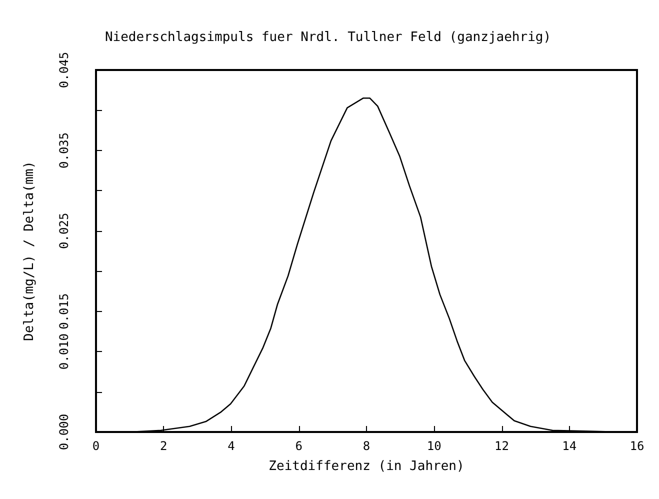 This screenshot has width=659, height=499. I want to click on y-tick-label: 0.015, so click(64, 311).